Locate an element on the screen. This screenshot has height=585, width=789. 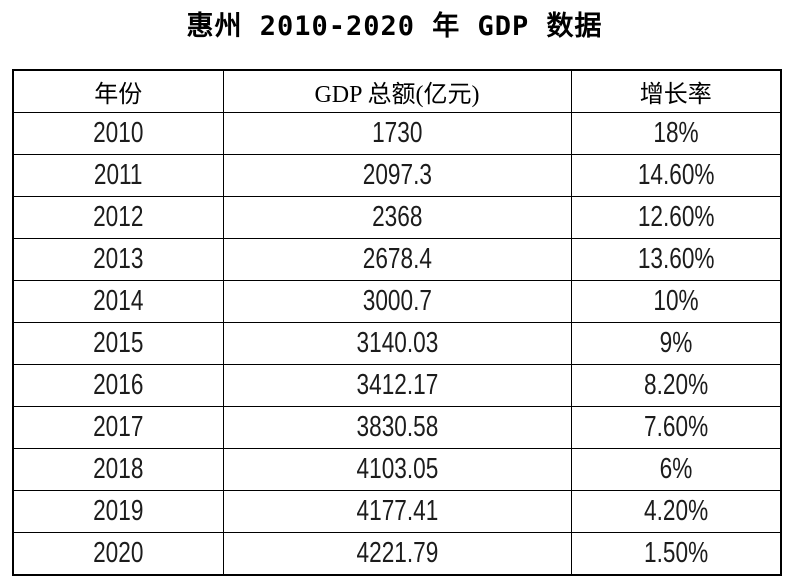
cell-year-text: 2013 is located at coordinates (118, 259).